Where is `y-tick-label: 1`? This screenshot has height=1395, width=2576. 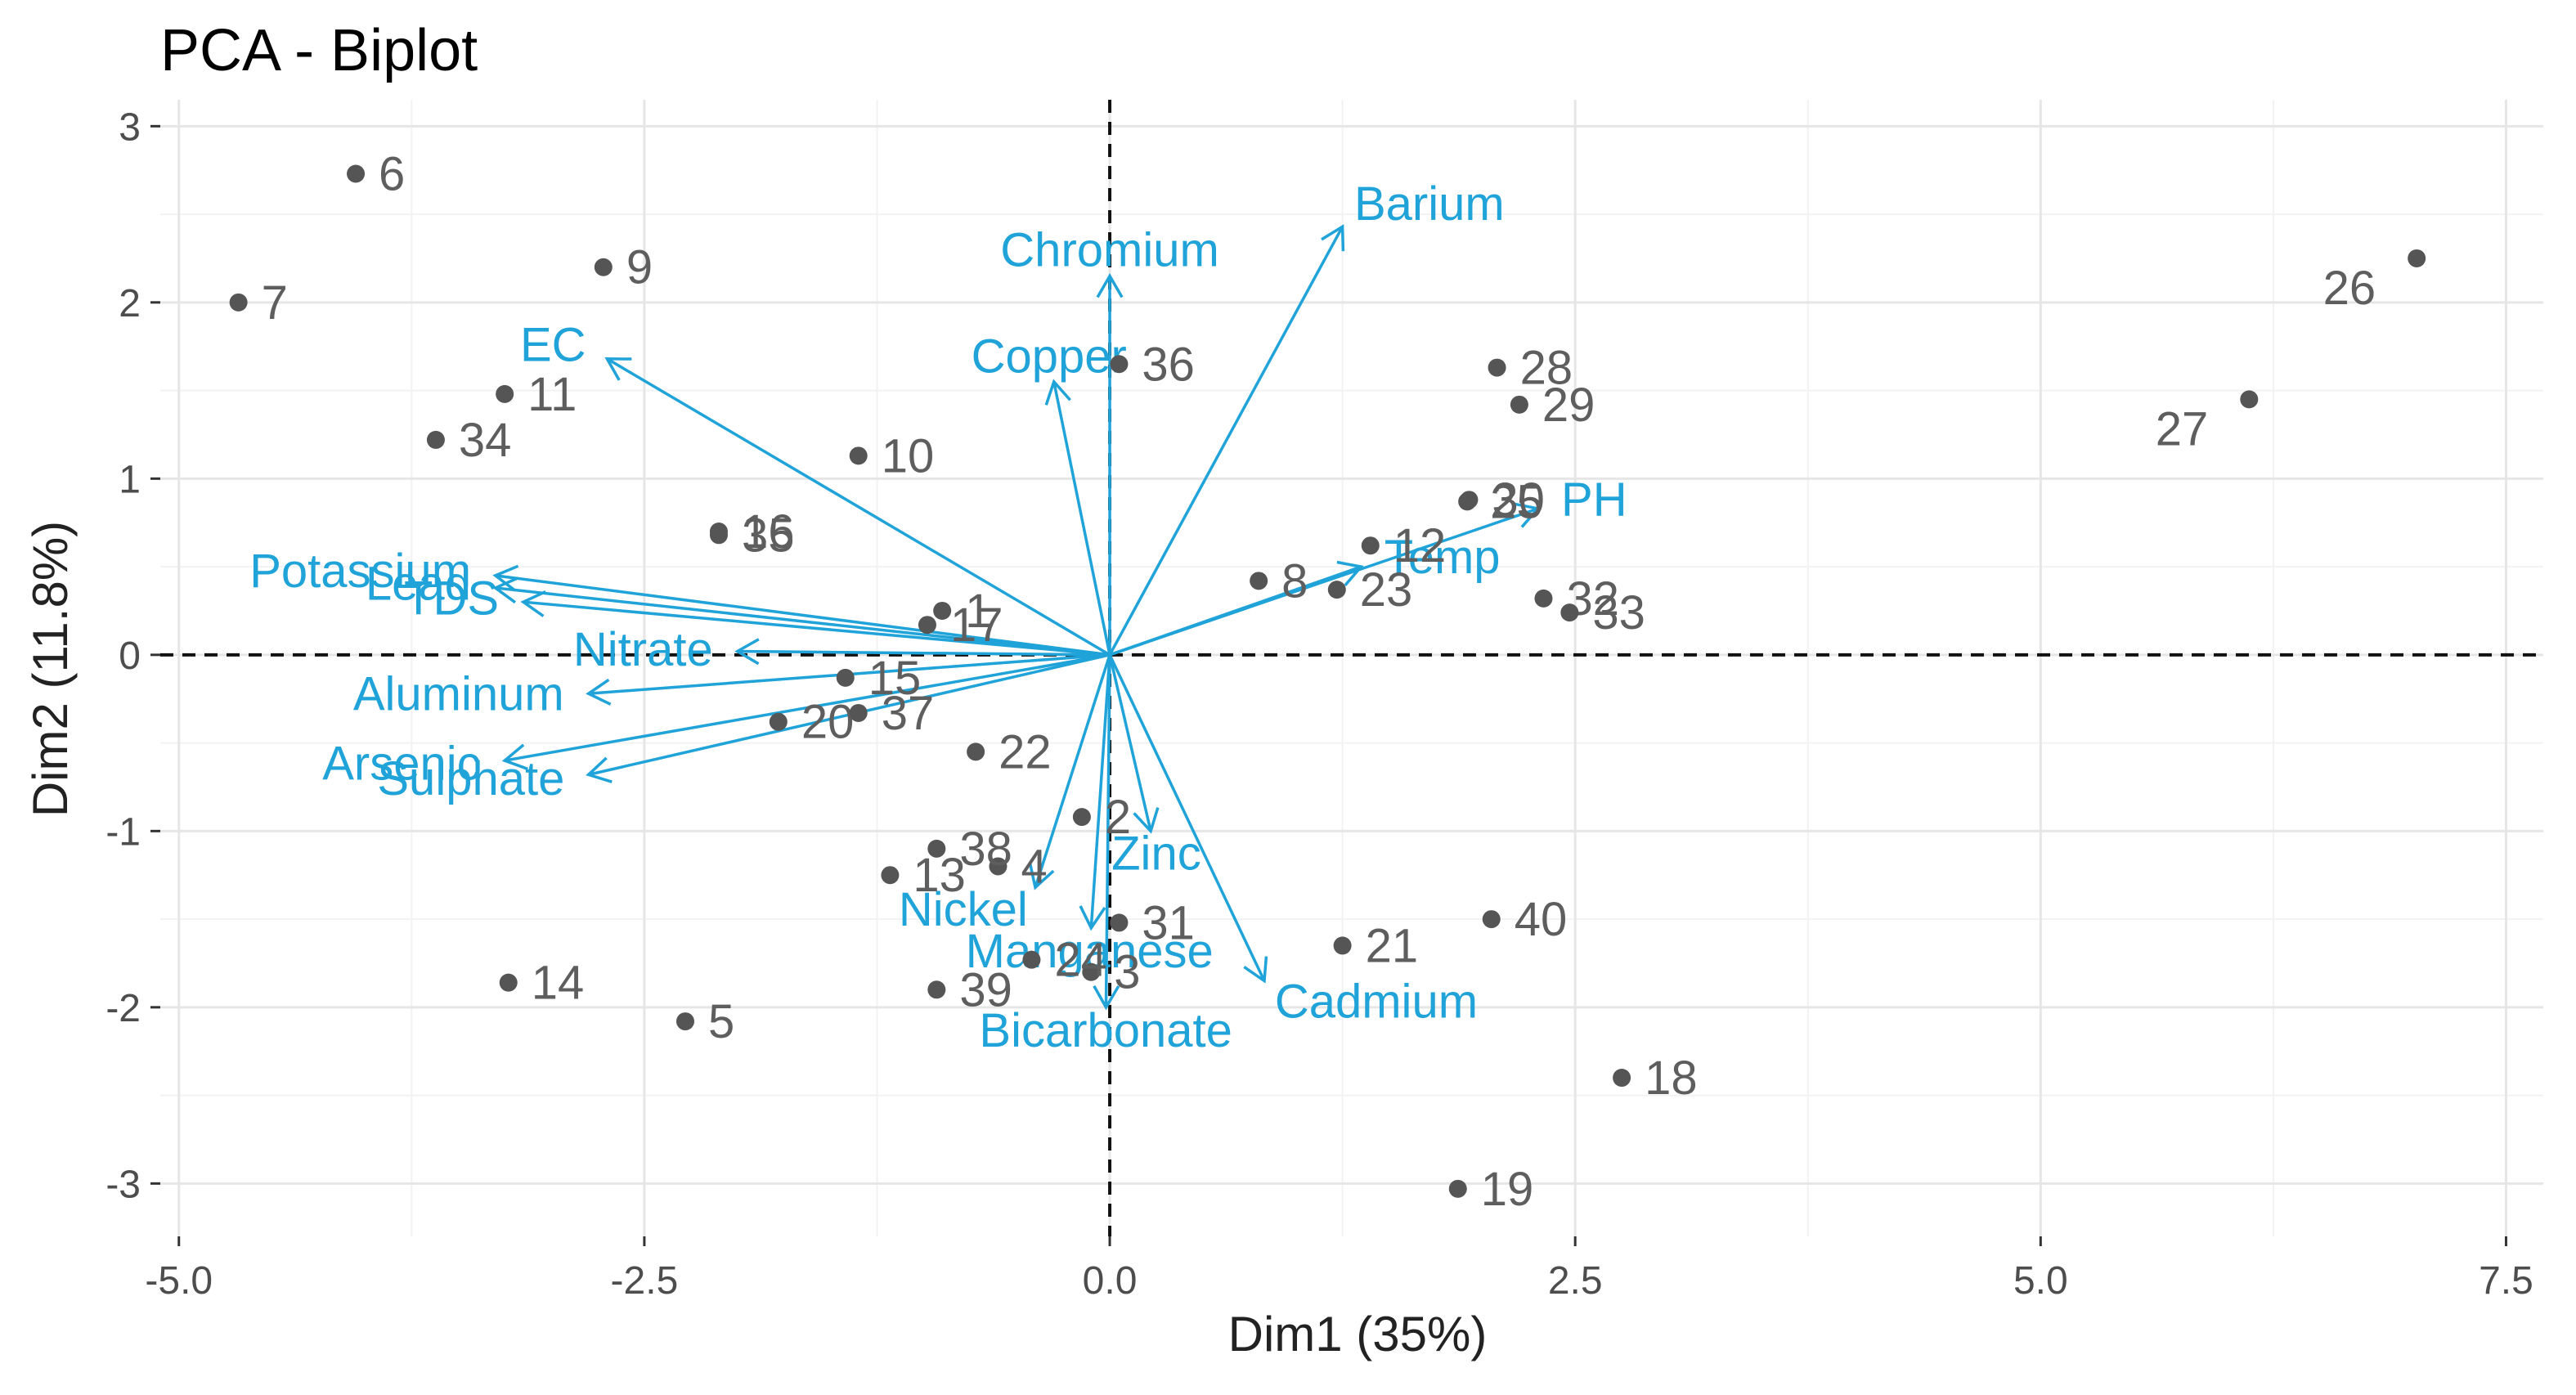
y-tick-label: 1 is located at coordinates (130, 480).